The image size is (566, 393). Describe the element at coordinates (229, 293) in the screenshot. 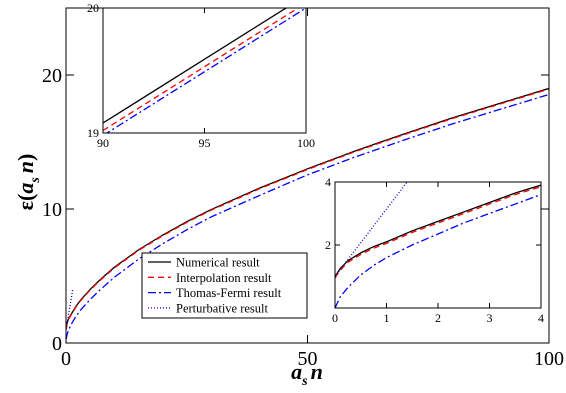

I see `legend-label-thomas_fermi: Thomas-Fermi result` at that location.